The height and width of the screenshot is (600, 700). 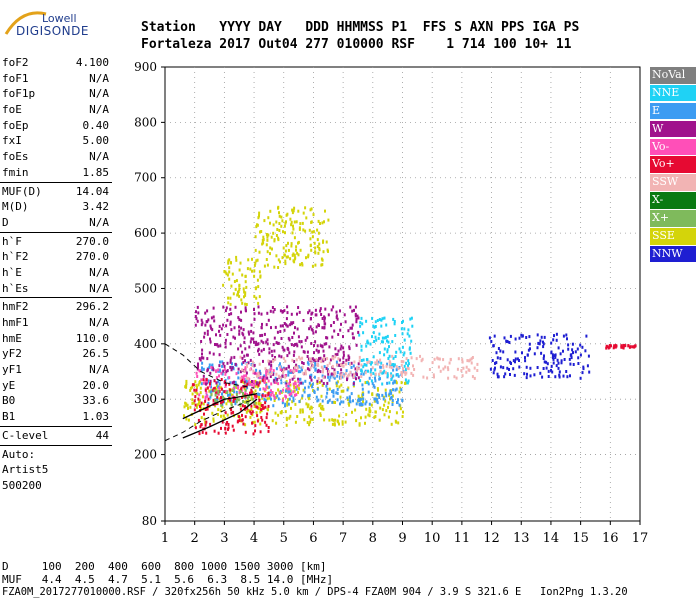 I want to click on direction-legend: NoVal NNE E W Vo- Vo+ SSW X- X+ SSE NNW, so click(x=673, y=165).